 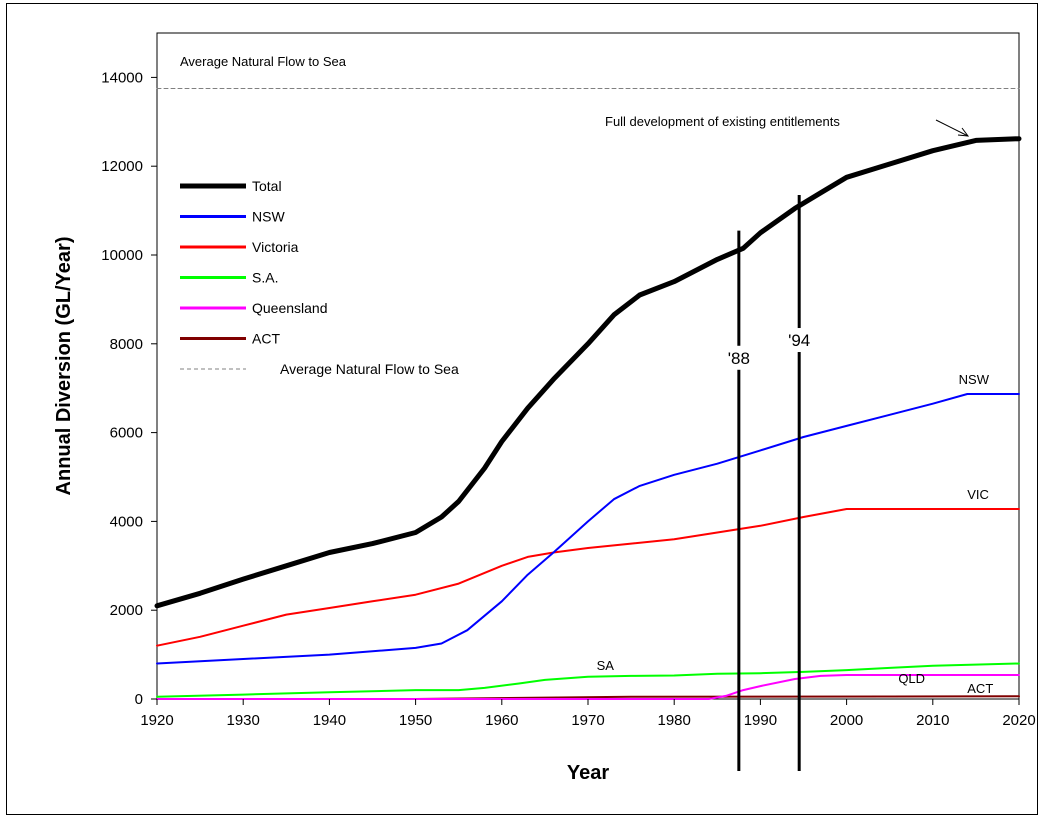 What do you see at coordinates (978, 494) in the screenshot?
I see `series-tag: VIC` at bounding box center [978, 494].